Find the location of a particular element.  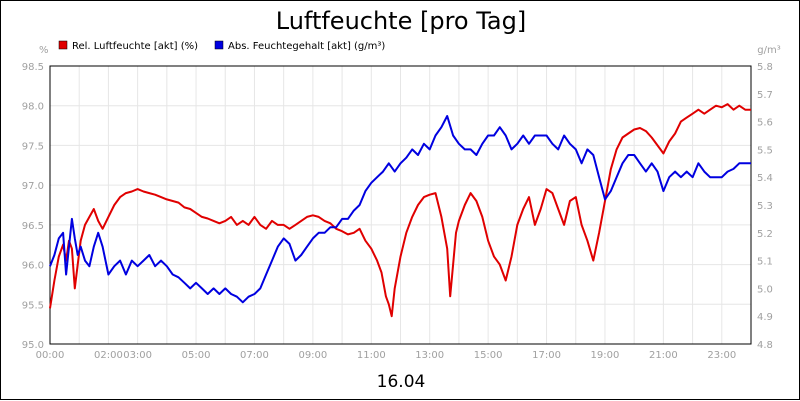

y-right-tick-label: 5.4 is located at coordinates (765, 178).